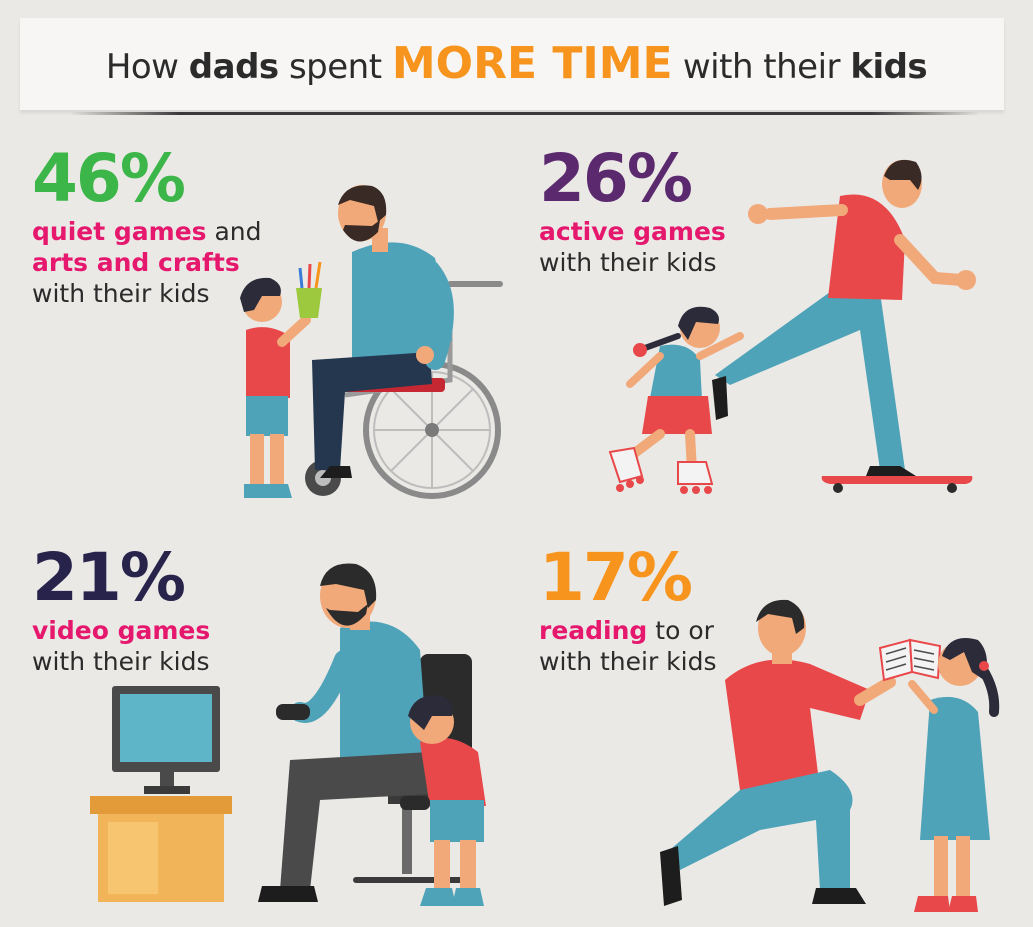  Describe the element at coordinates (119, 231) in the screenshot. I see `stat-highlight: quiet games` at that location.